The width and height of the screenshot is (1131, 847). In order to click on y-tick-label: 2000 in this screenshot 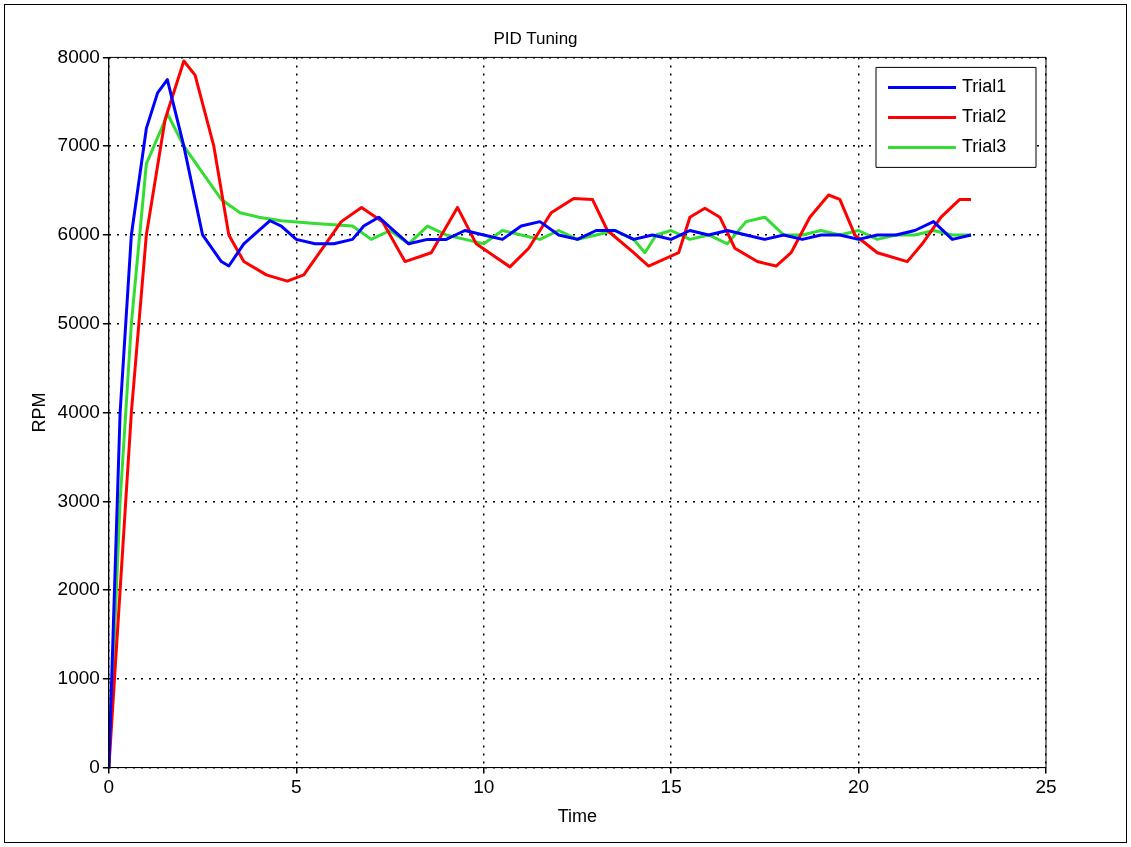, I will do `click(78, 589)`.